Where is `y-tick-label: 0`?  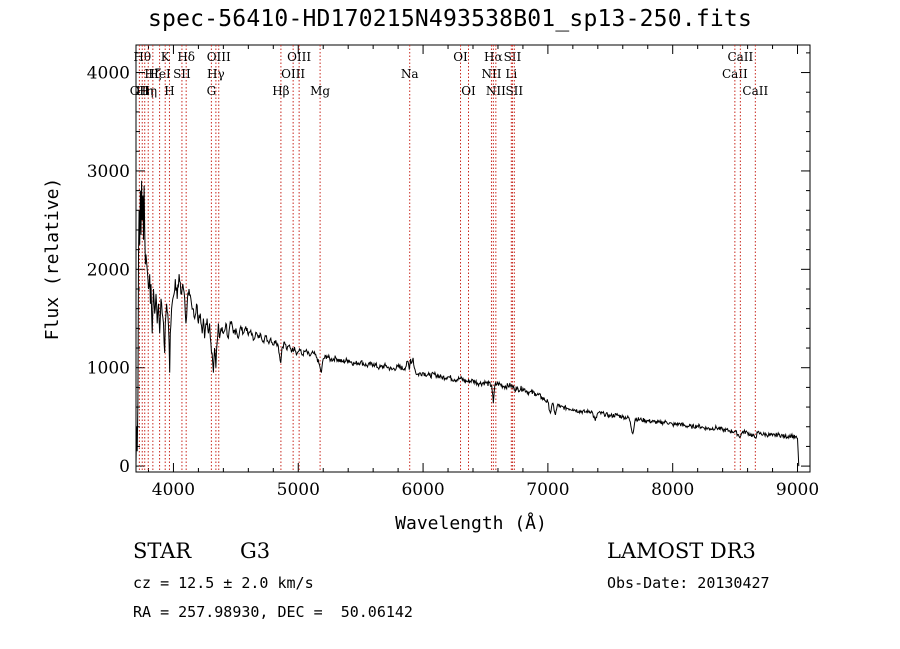
y-tick-label: 0 is located at coordinates (124, 467).